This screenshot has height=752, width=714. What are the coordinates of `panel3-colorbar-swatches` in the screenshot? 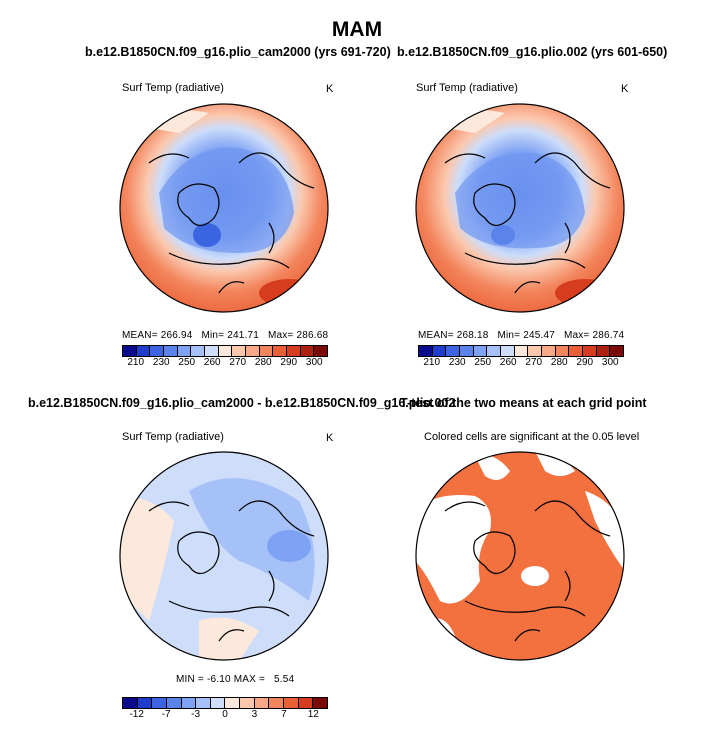 It's located at (225, 703).